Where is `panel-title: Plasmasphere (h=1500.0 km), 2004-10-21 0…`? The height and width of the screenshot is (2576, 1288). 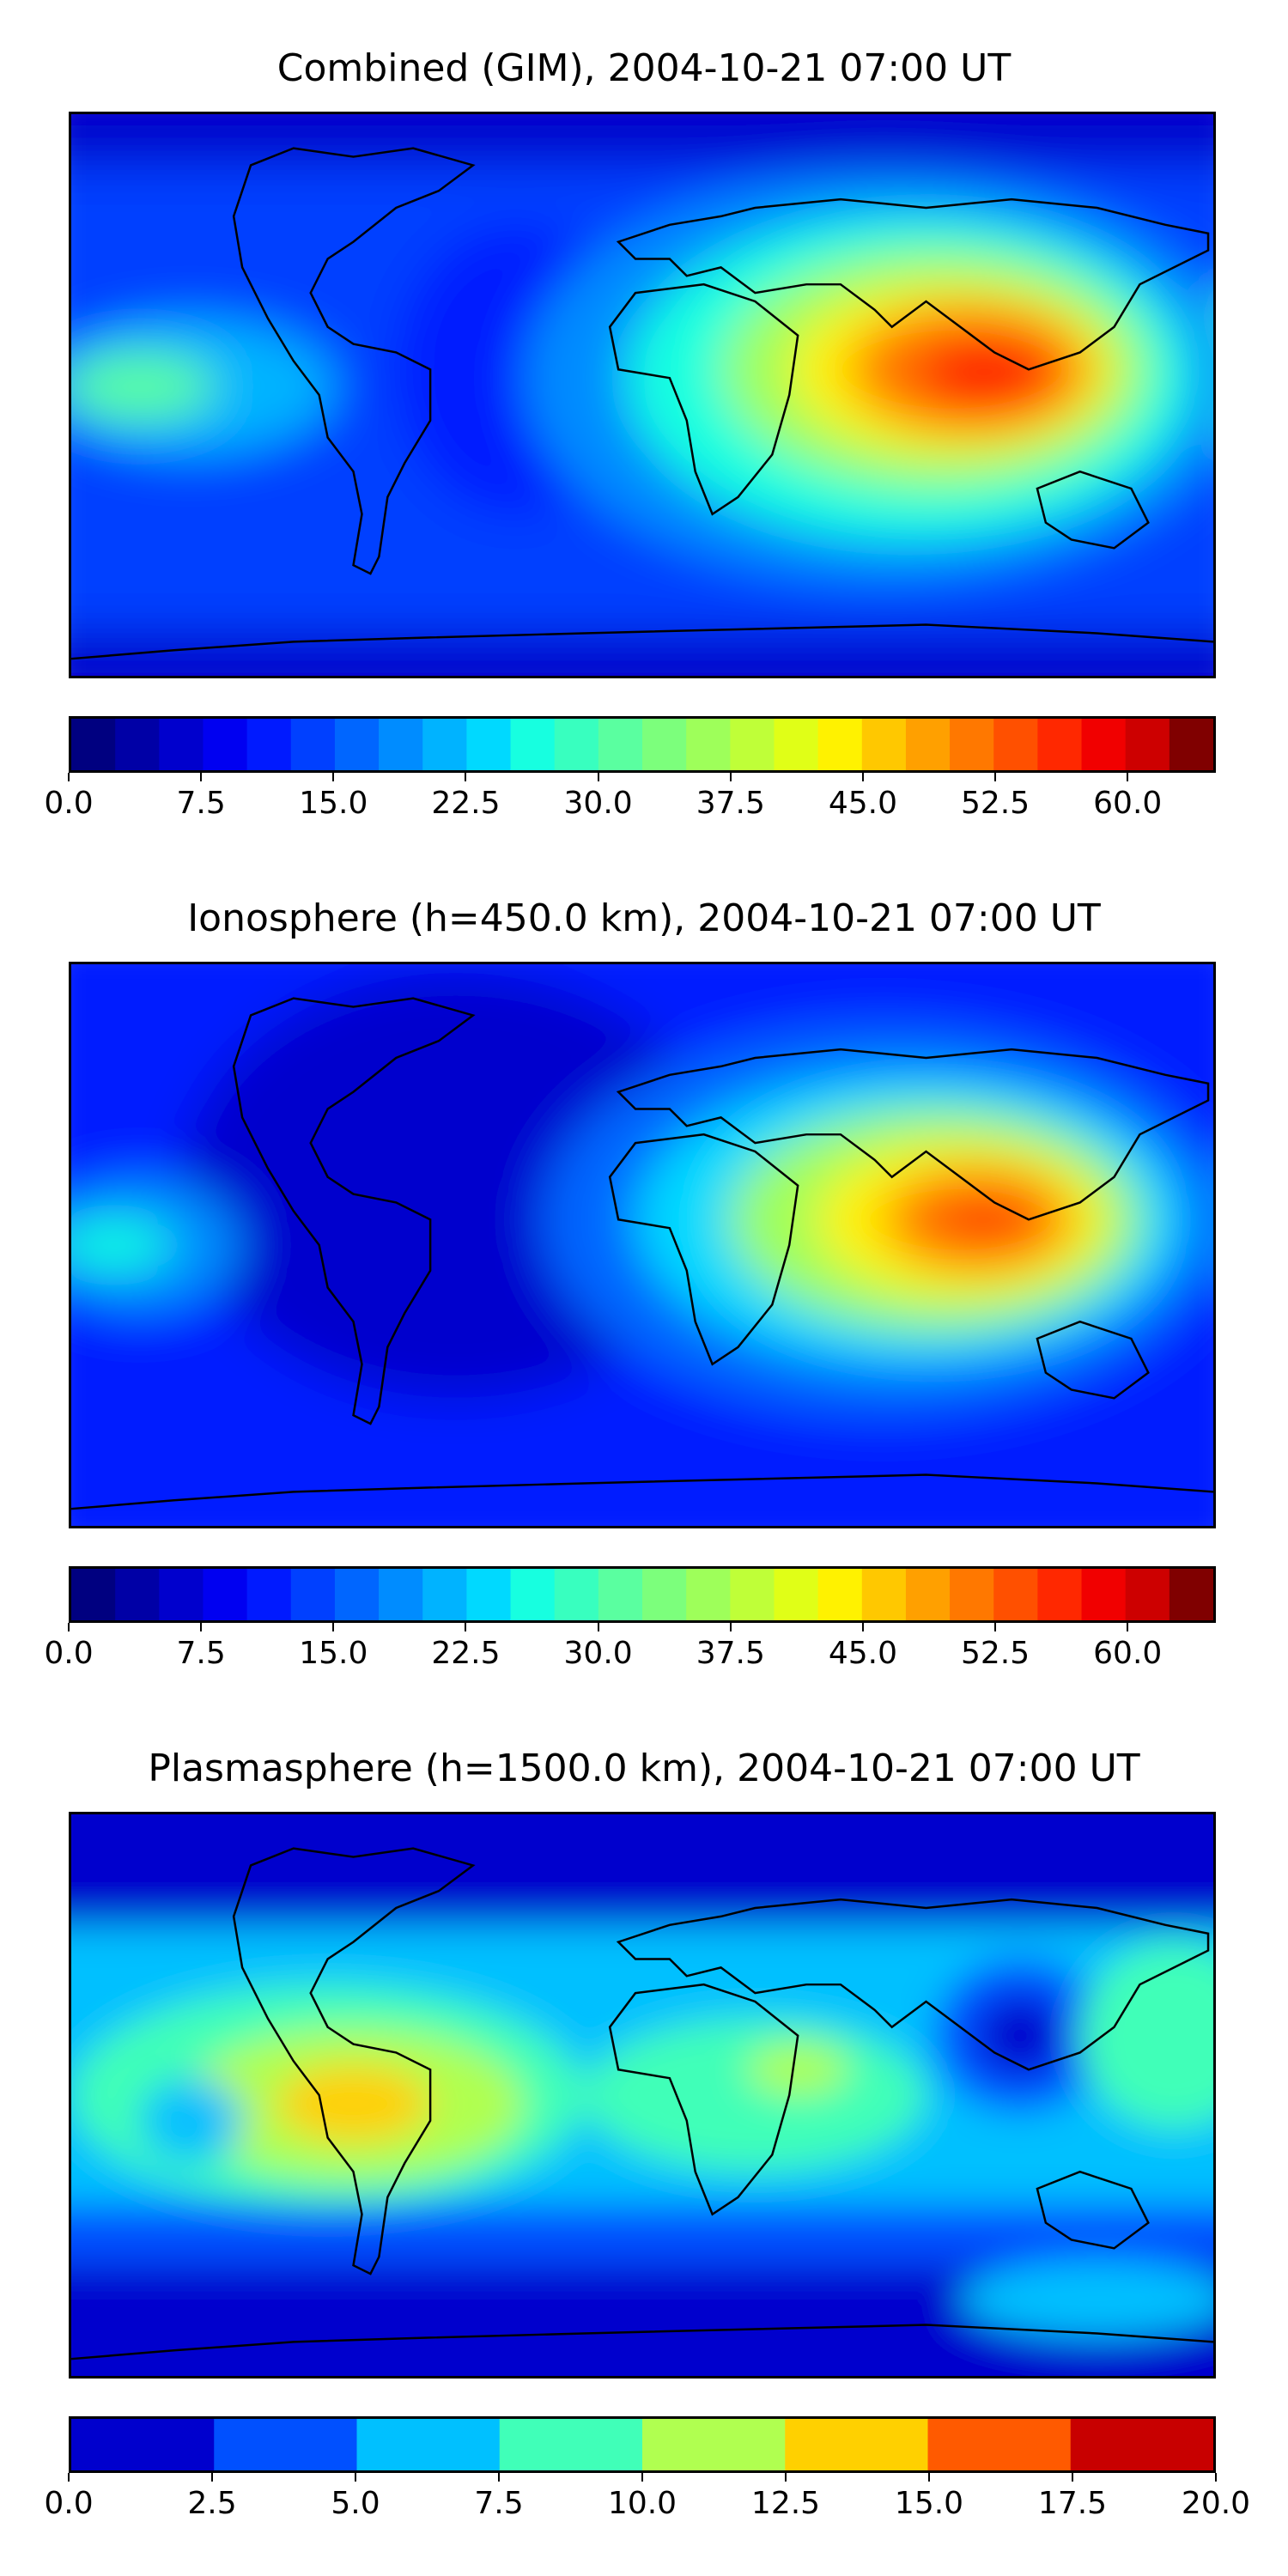 panel-title: Plasmasphere (h=1500.0 km), 2004-10-21 0… is located at coordinates (644, 1769).